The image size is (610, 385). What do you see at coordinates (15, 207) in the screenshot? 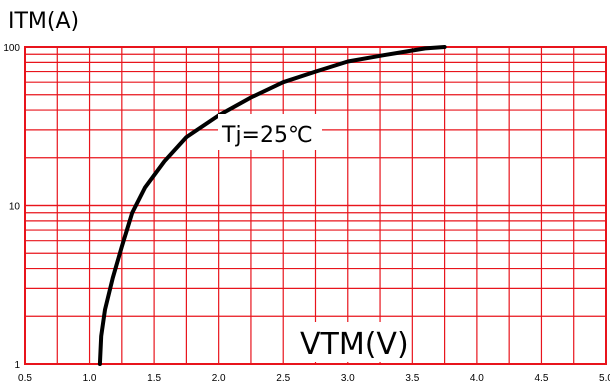
I see `y-tick-label: 10` at bounding box center [15, 207].